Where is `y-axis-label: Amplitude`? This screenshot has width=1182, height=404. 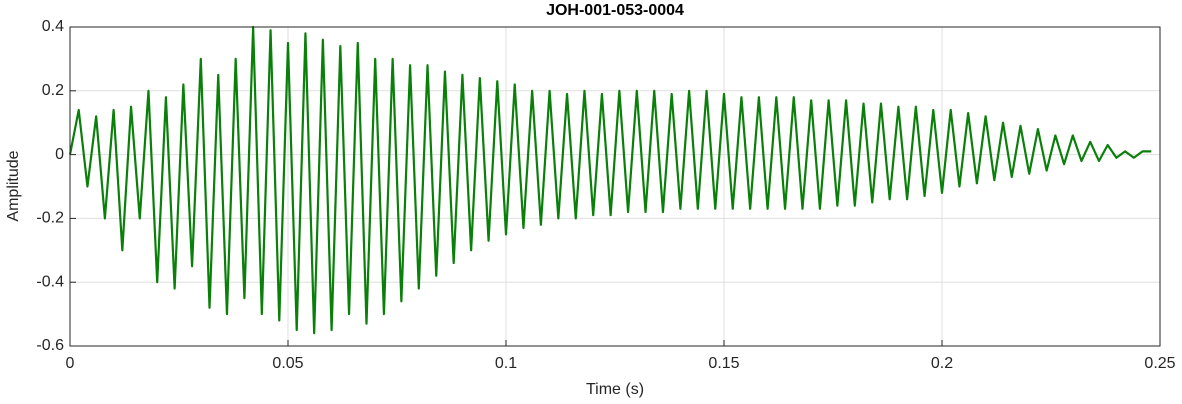
y-axis-label: Amplitude is located at coordinates (13, 185).